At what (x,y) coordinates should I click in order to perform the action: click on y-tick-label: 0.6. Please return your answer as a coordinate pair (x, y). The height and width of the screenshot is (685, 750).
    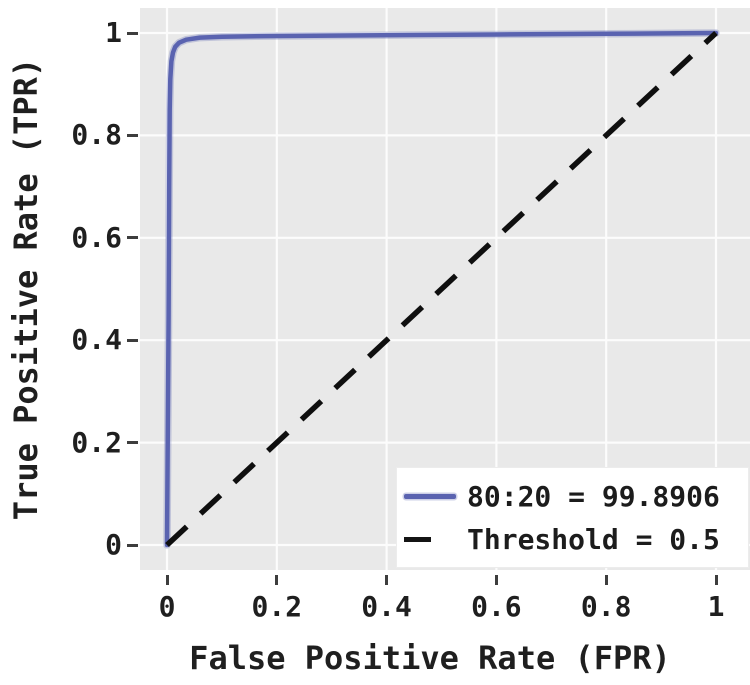
    Looking at the image, I should click on (96, 237).